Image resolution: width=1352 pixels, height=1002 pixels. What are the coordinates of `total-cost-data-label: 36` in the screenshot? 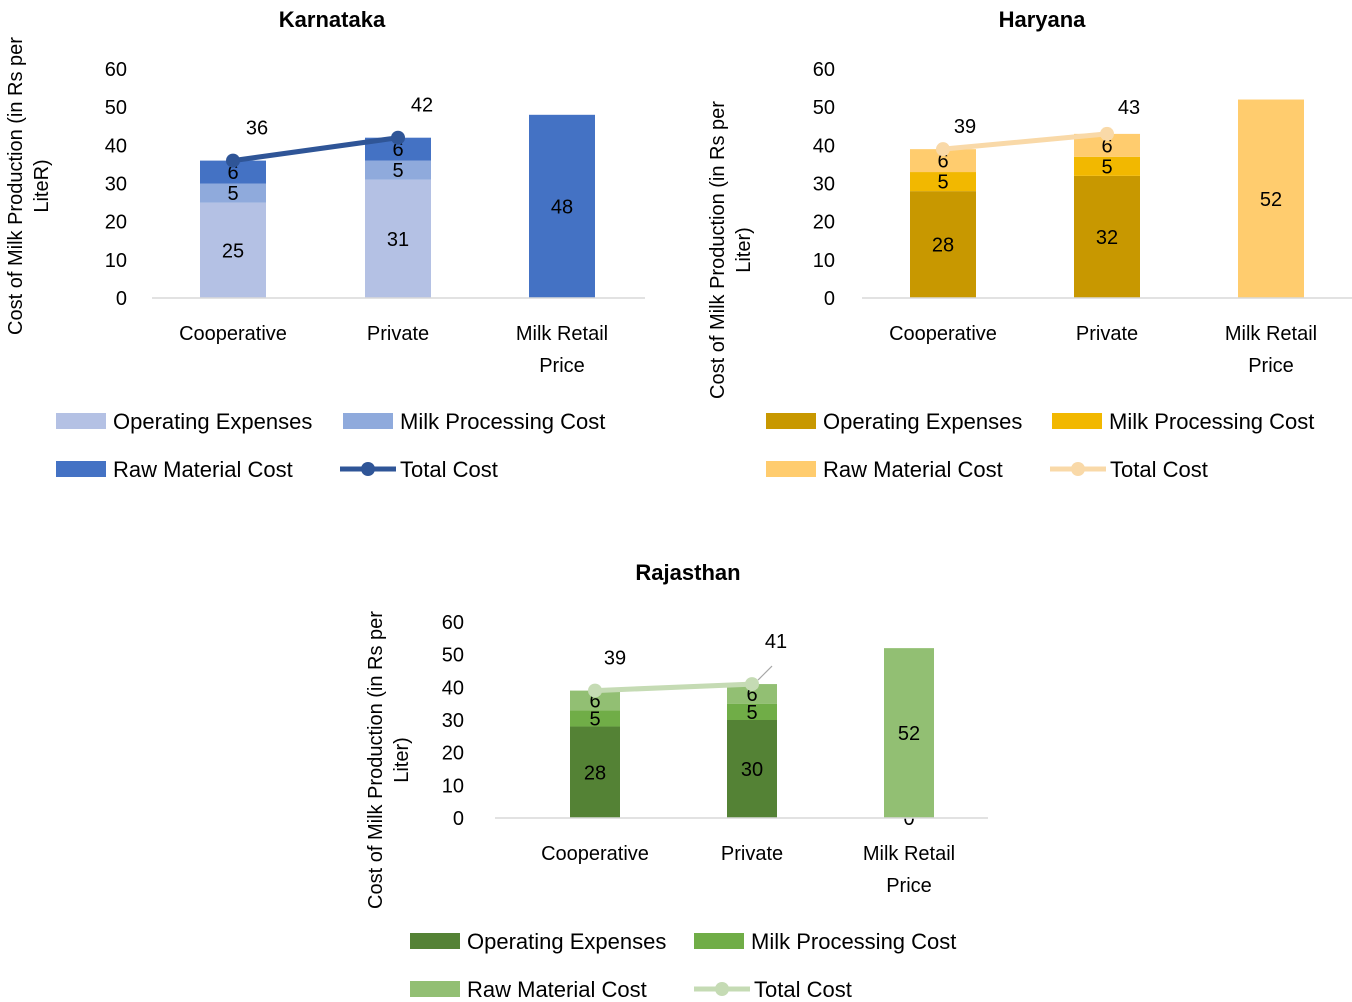 It's located at (257, 129).